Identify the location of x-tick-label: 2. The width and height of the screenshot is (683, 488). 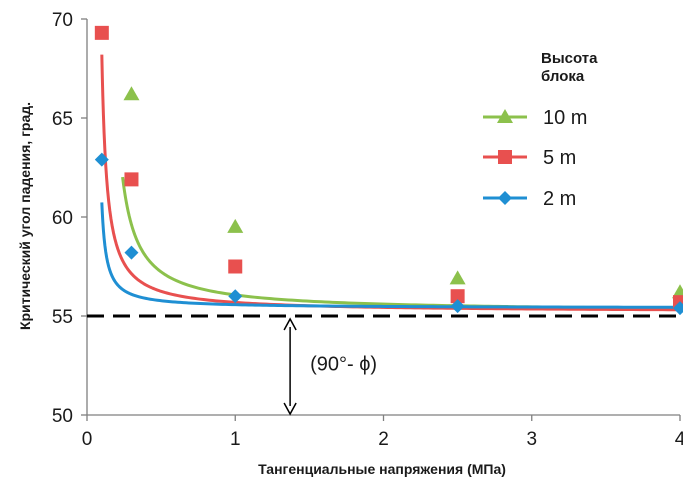
(383, 439).